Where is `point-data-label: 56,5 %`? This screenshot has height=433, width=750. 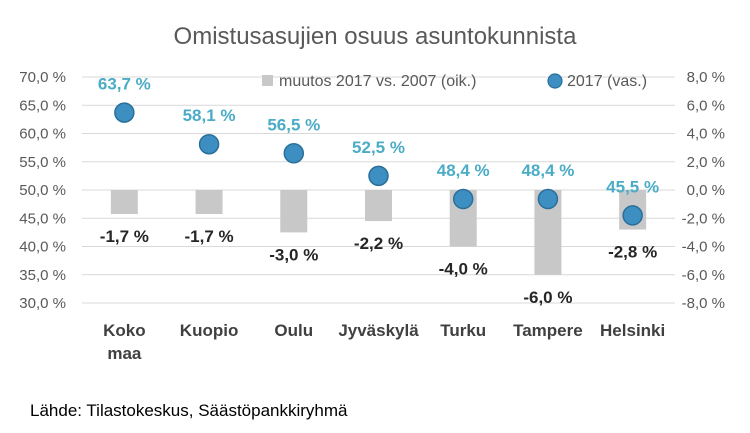
point-data-label: 56,5 % is located at coordinates (293, 124).